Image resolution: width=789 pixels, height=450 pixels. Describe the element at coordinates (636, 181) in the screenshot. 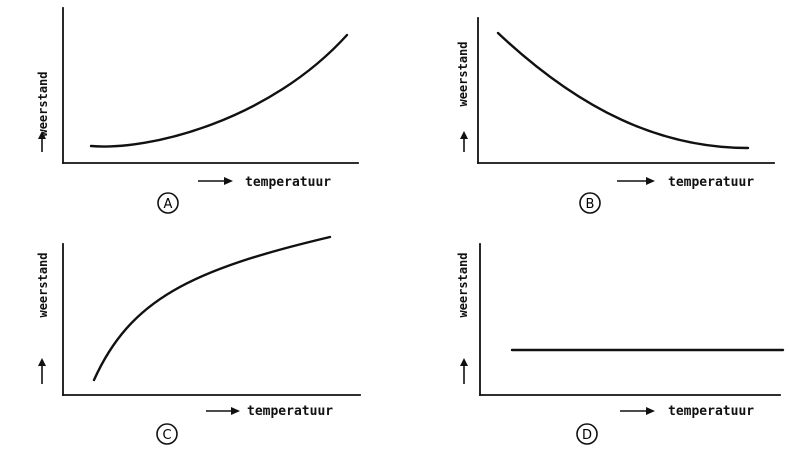

I see `panel-b-x-arrow-icon` at that location.